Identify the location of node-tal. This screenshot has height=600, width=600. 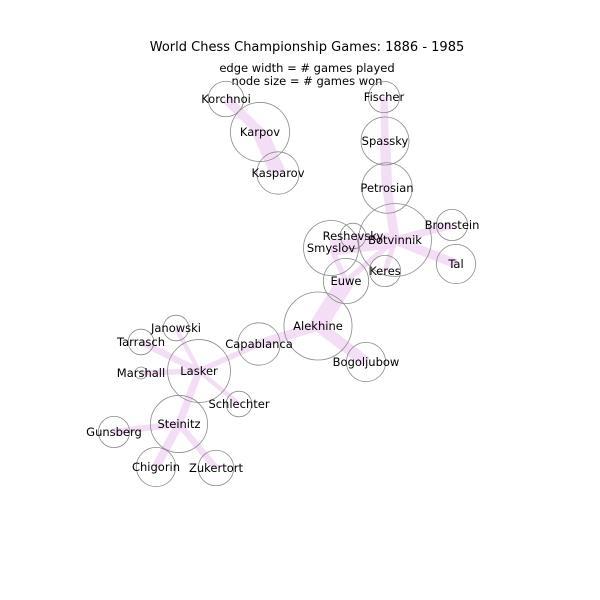
(455, 263).